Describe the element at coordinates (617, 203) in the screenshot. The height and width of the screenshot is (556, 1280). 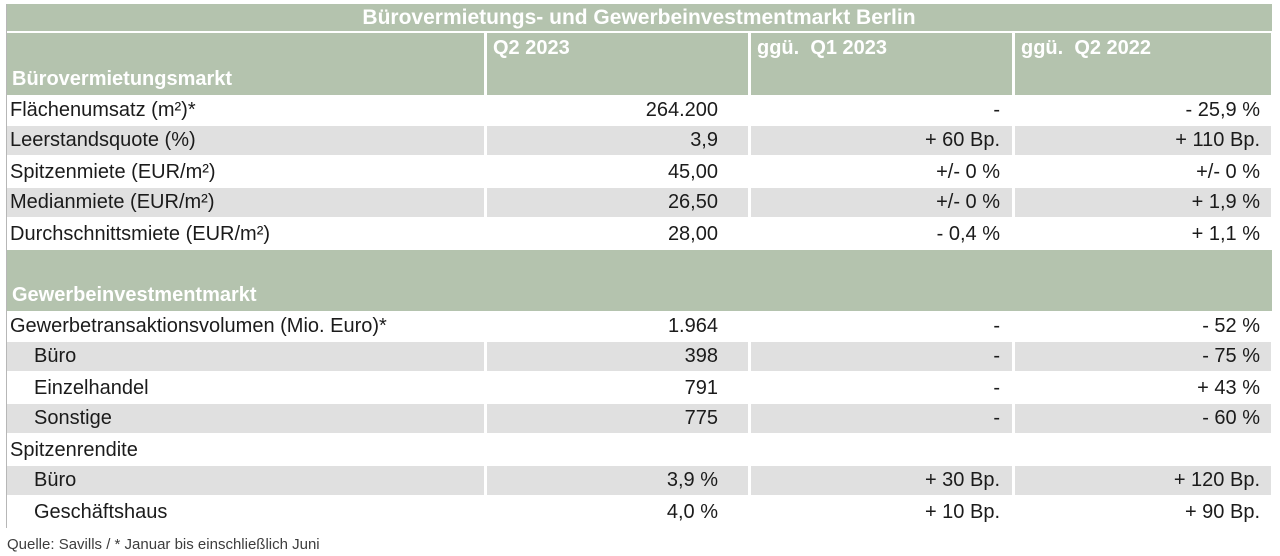
I see `value-q2-2023: 26,50` at that location.